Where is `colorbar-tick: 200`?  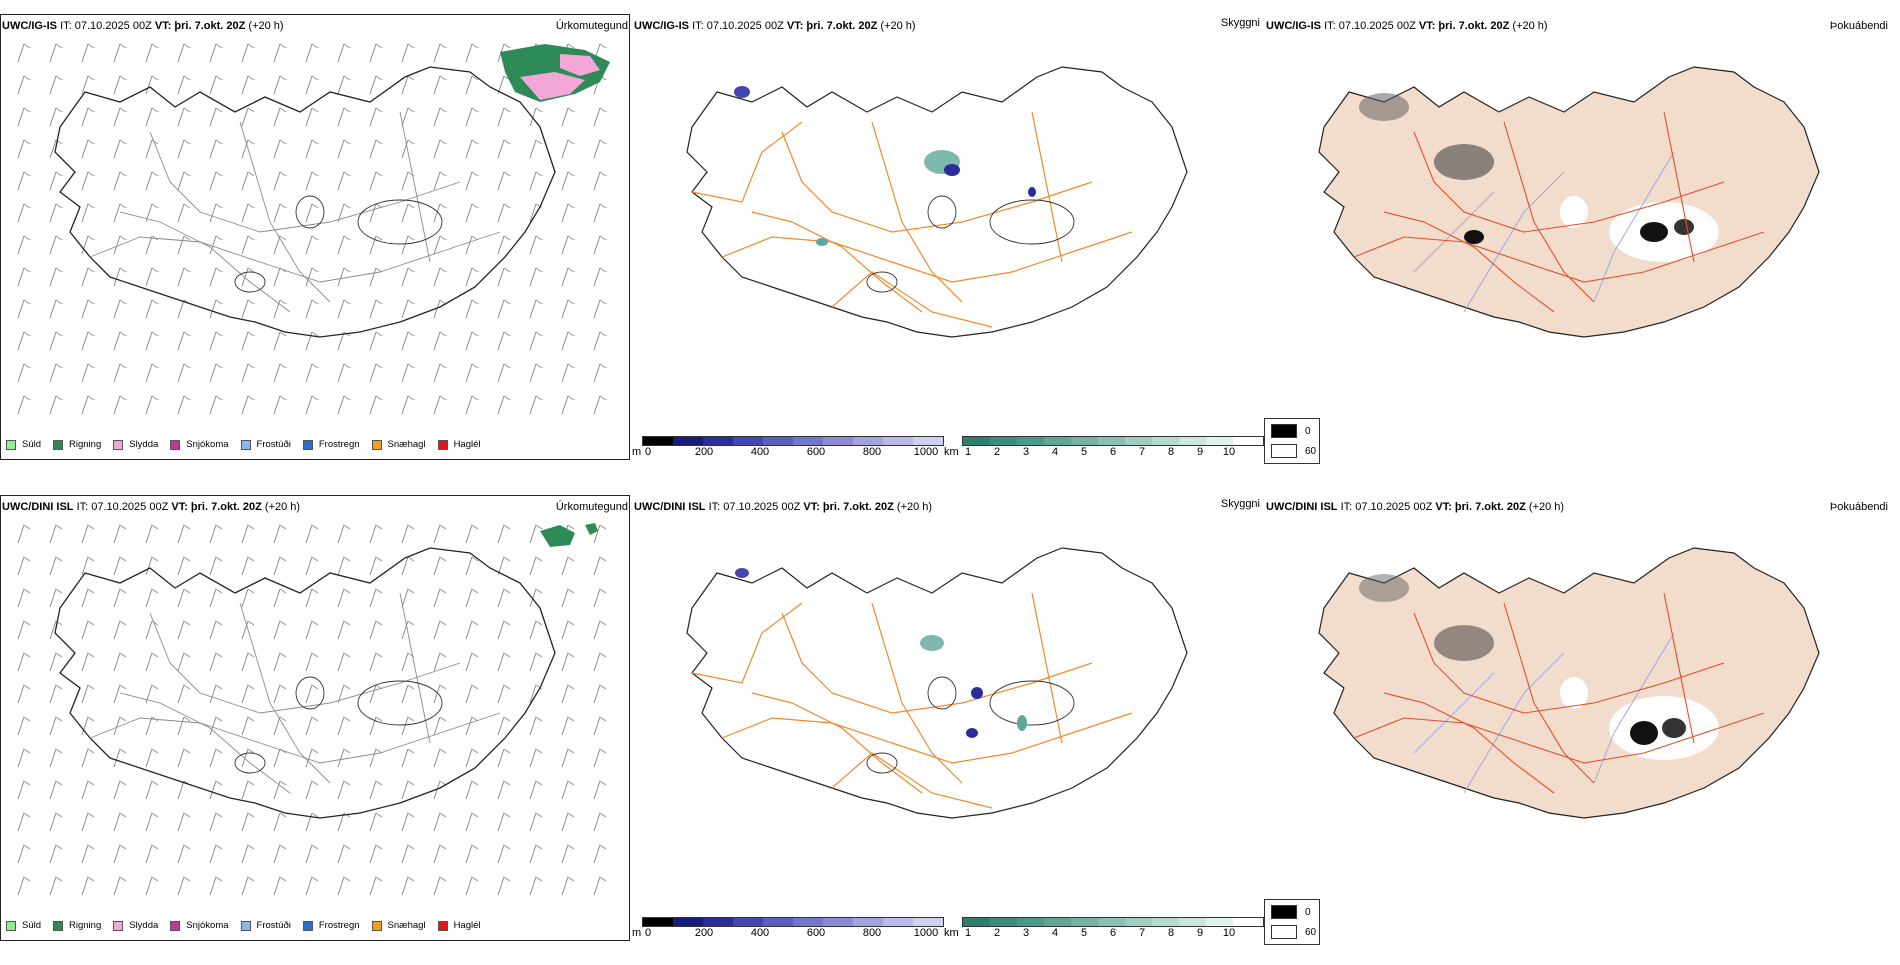 colorbar-tick: 200 is located at coordinates (704, 933).